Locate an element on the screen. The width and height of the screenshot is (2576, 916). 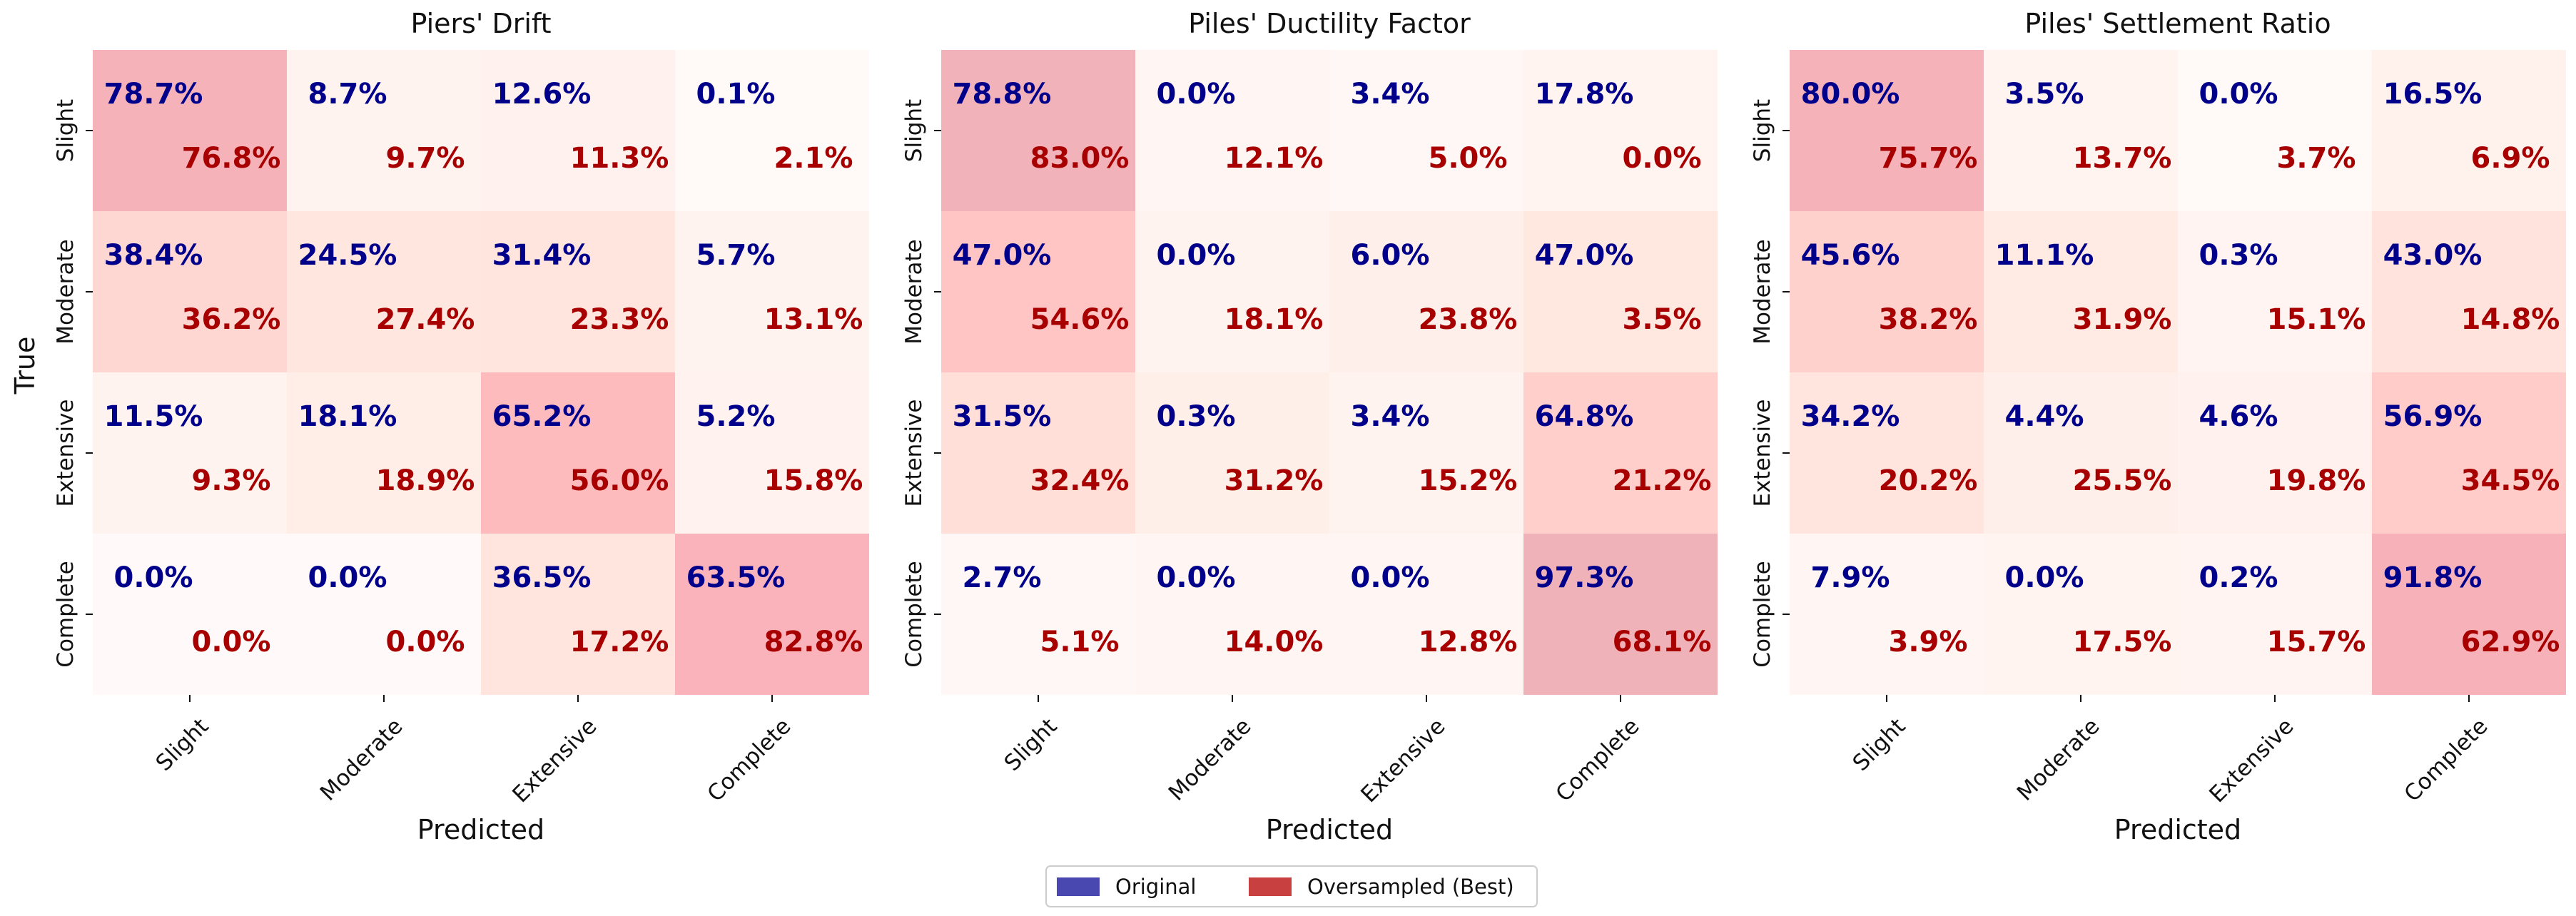
value-oversampled-piles-settlement-ratio-r1-c1: 31.9% is located at coordinates (2122, 319).